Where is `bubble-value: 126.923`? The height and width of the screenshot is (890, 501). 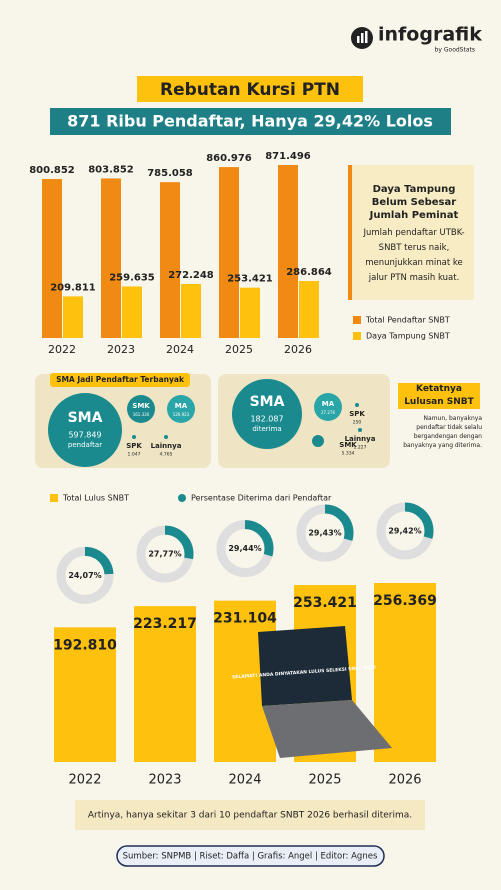 bubble-value: 126.923 is located at coordinates (181, 414).